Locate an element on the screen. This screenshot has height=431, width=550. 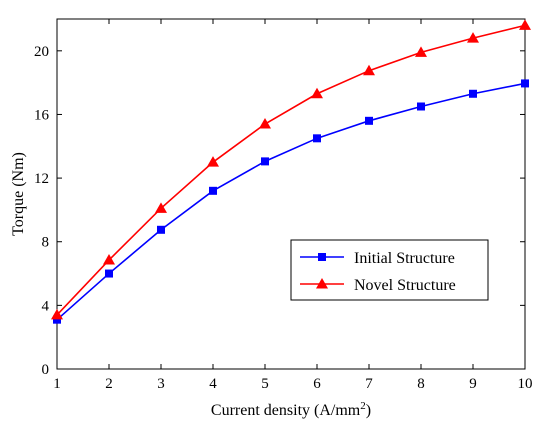
y-tick-label: 12 is located at coordinates (41, 179).